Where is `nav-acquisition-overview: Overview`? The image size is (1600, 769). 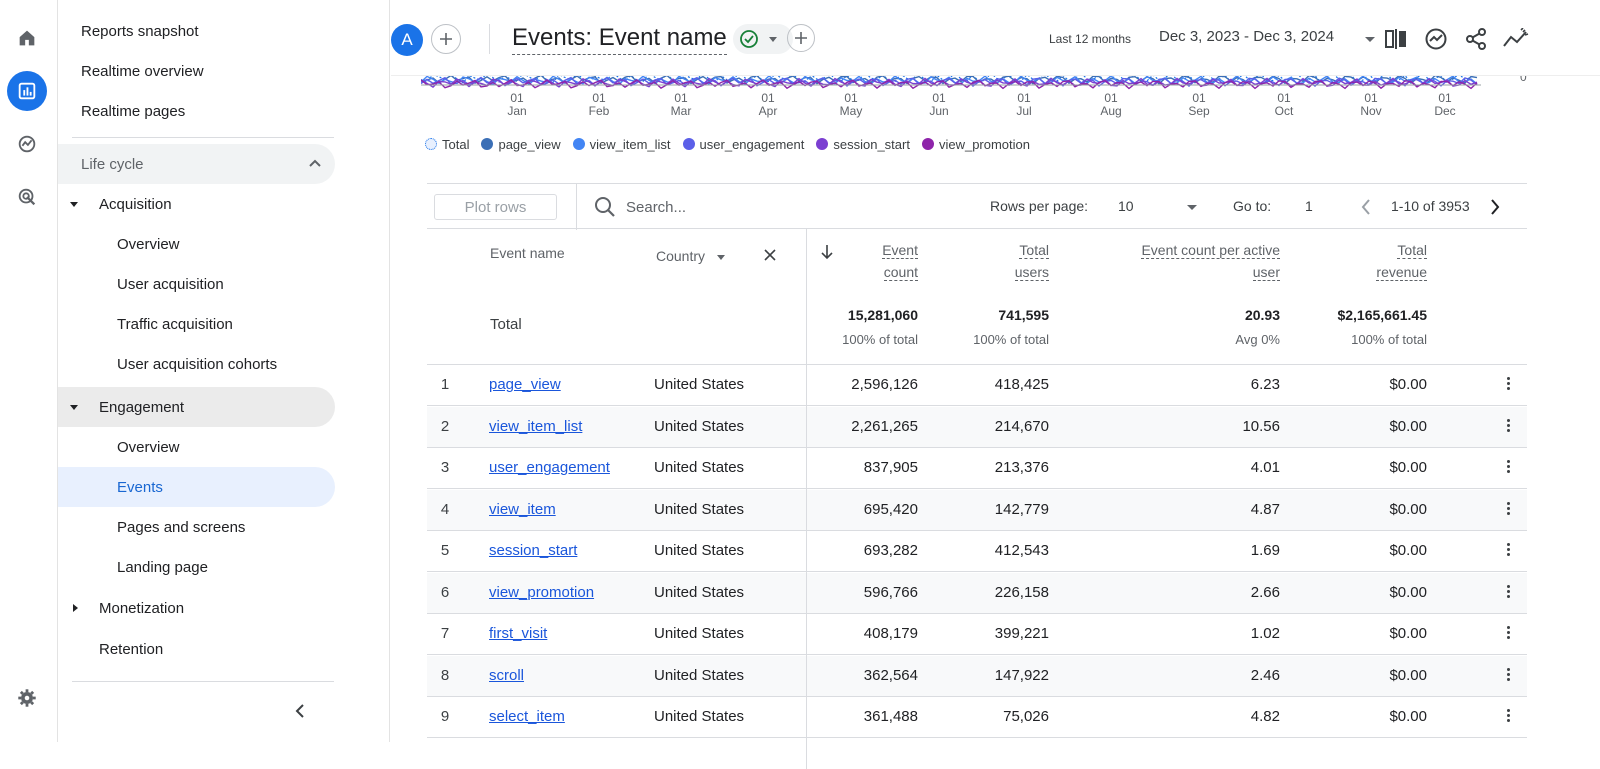 nav-acquisition-overview: Overview is located at coordinates (148, 244).